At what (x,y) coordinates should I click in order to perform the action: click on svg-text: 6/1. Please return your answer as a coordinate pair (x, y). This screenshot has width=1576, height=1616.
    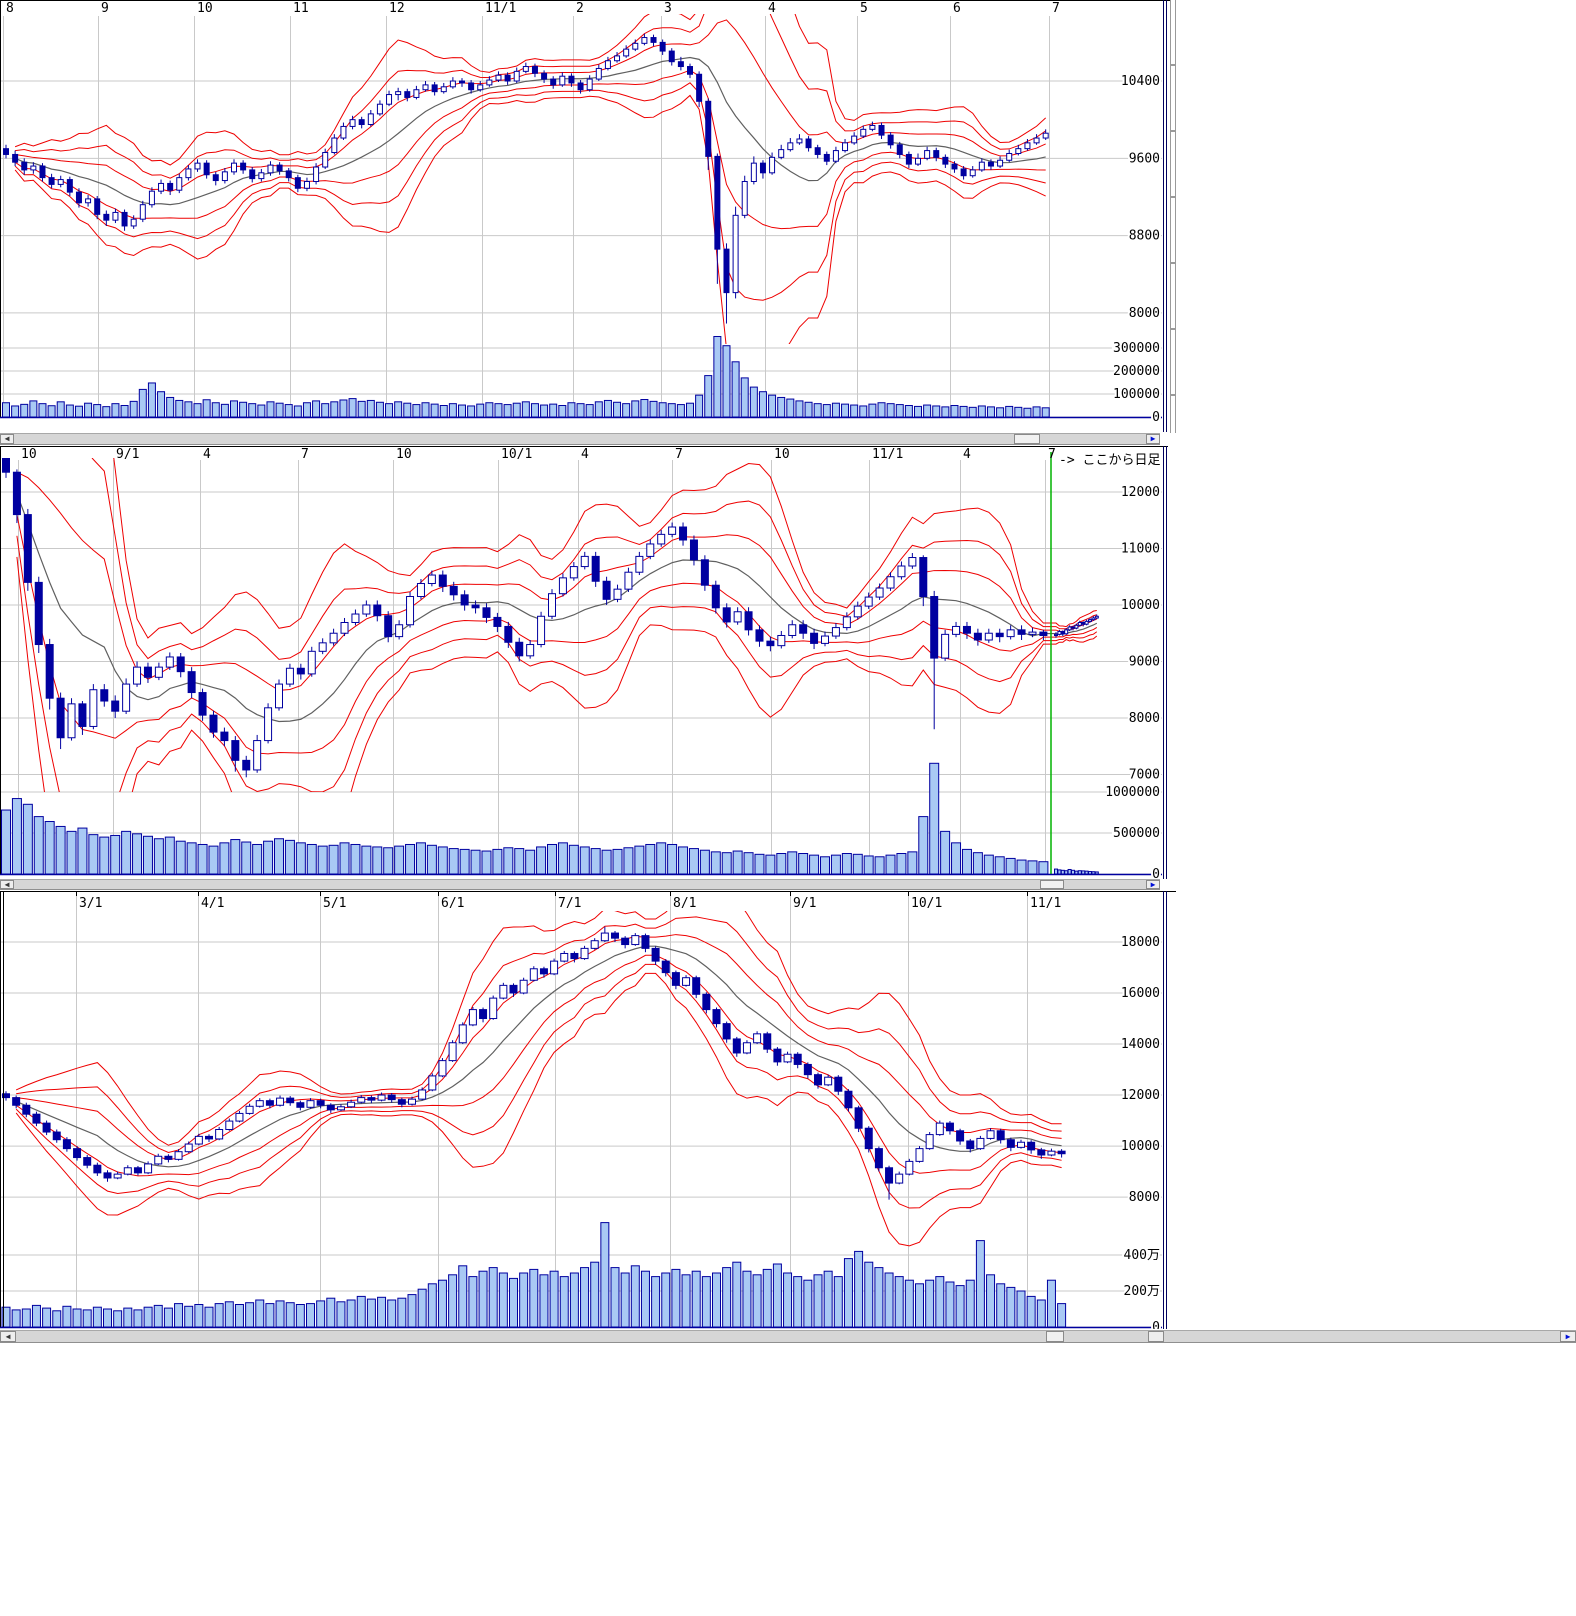
    Looking at the image, I should click on (452, 903).